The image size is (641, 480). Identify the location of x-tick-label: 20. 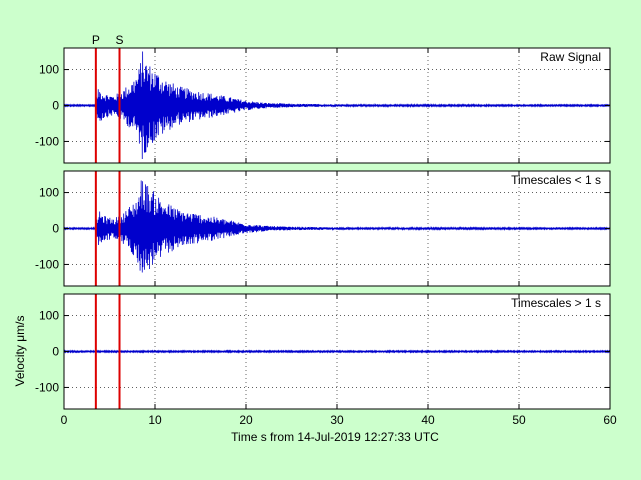
(246, 420).